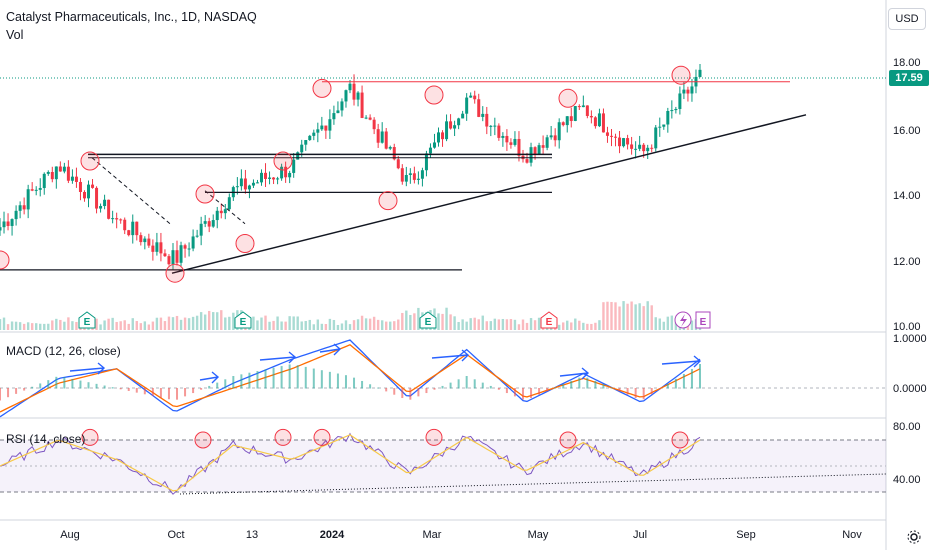  I want to click on price-tick: 14.00, so click(907, 196).